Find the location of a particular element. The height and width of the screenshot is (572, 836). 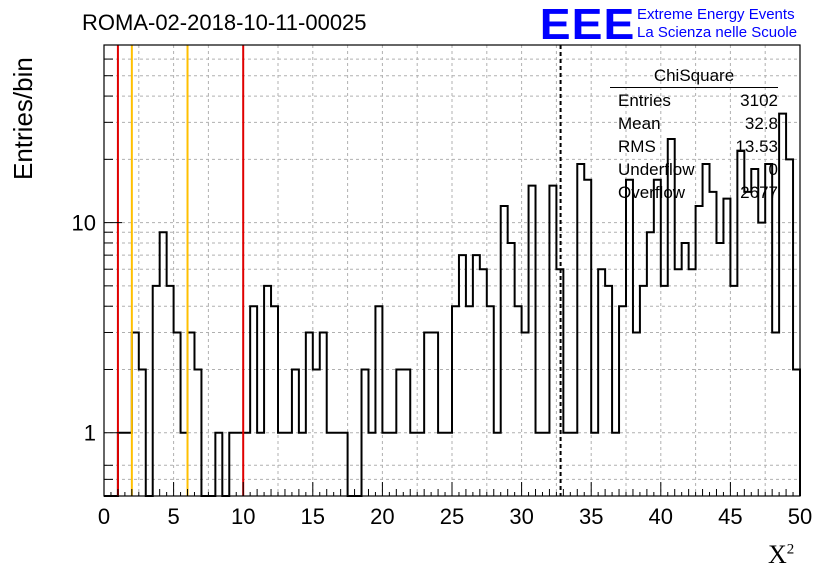

stats-row: Mean 32.8 is located at coordinates (698, 123).